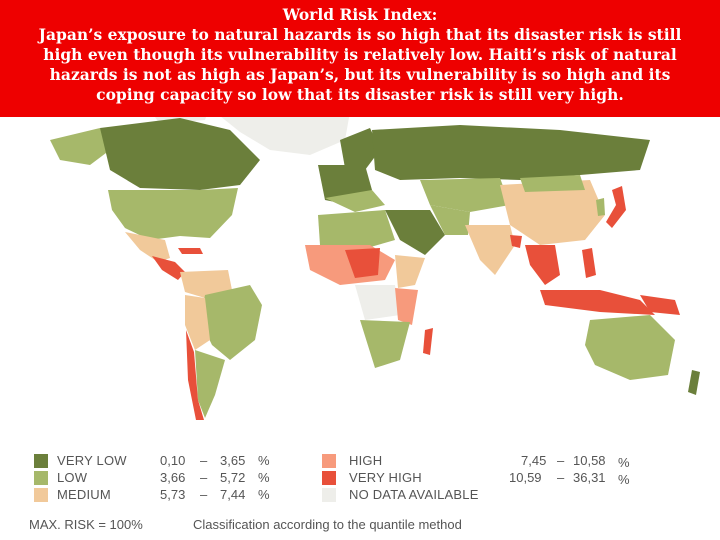 The height and width of the screenshot is (540, 720). What do you see at coordinates (490, 250) in the screenshot?
I see `region-india` at bounding box center [490, 250].